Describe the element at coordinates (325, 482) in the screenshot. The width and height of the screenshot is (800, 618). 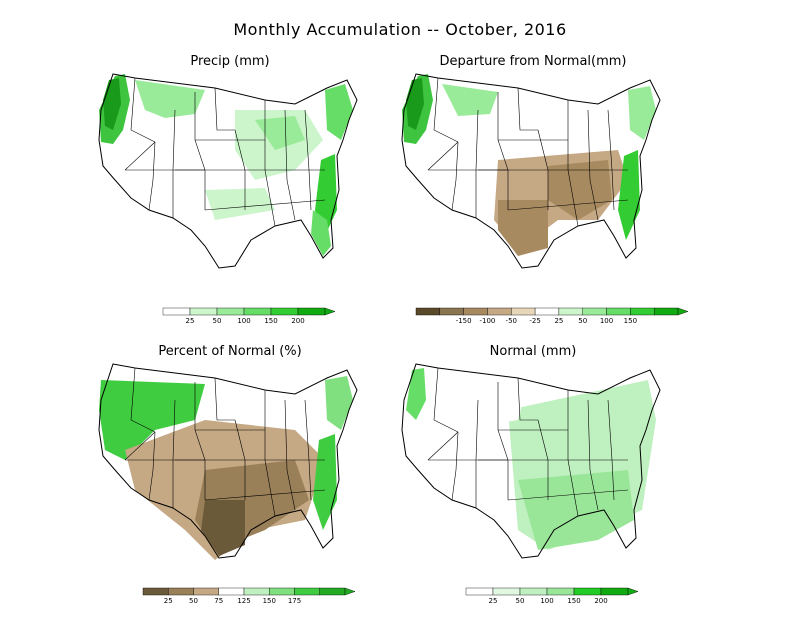
I see `percent-eastcoast-wet` at that location.